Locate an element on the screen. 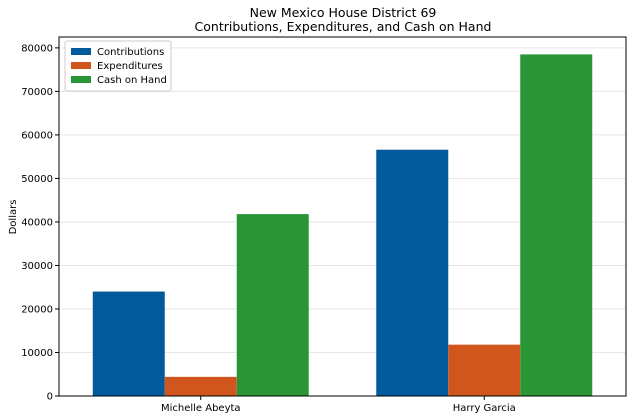 The height and width of the screenshot is (420, 633). y-axis-label: Dollars is located at coordinates (13, 217).